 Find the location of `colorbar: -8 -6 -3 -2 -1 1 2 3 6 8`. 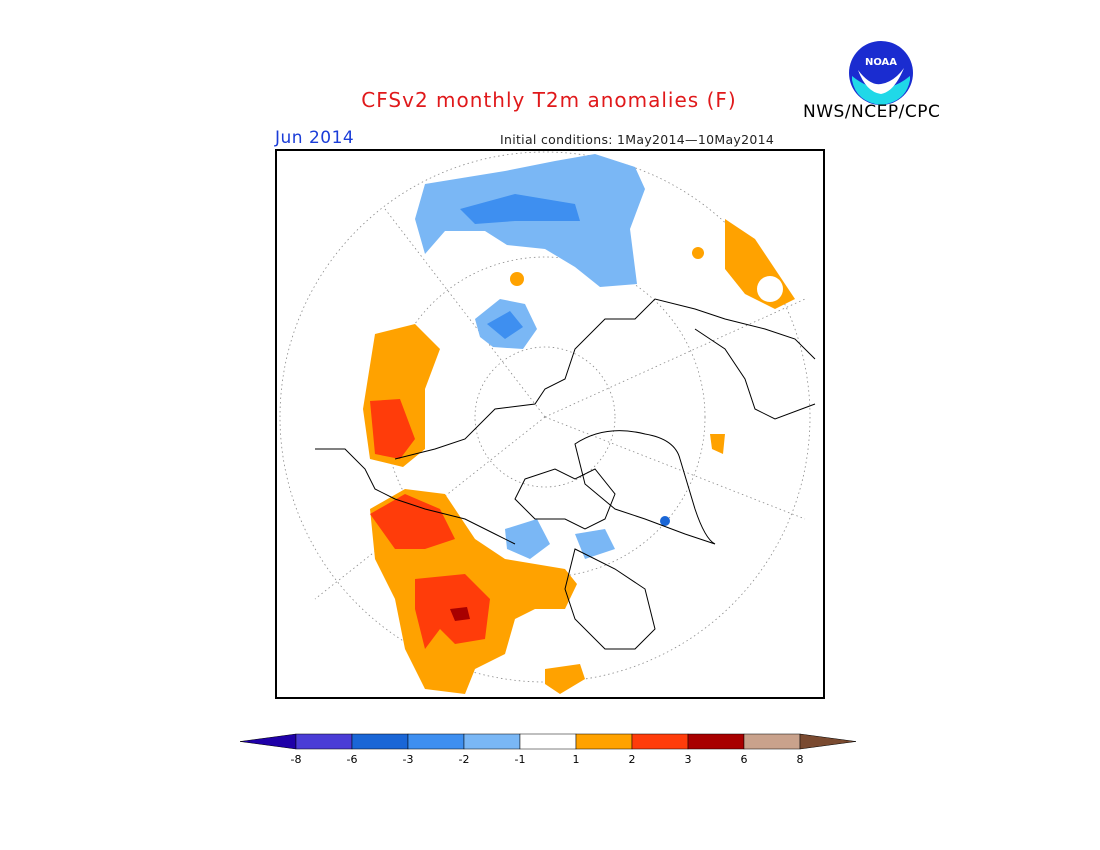

colorbar: -8 -6 -3 -2 -1 1 2 3 6 8 is located at coordinates (548, 749).